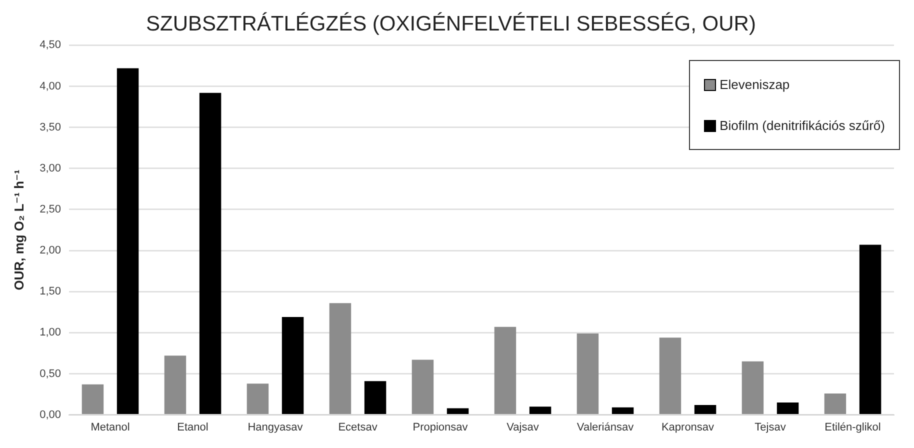  Describe the element at coordinates (192, 427) in the screenshot. I see `x-tick-label: Etanol` at that location.